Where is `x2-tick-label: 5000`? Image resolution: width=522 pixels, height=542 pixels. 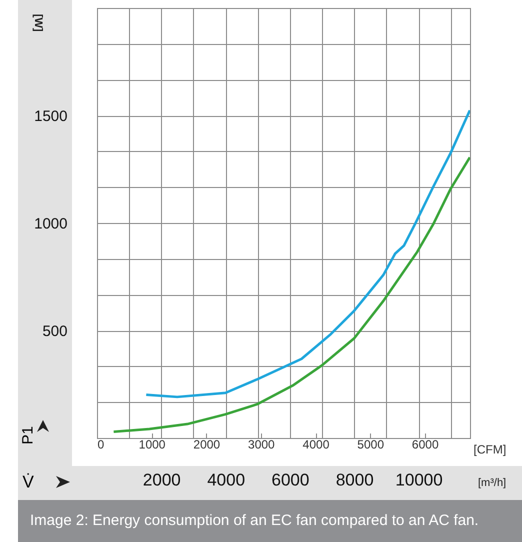 x2-tick-label: 5000 is located at coordinates (370, 445).